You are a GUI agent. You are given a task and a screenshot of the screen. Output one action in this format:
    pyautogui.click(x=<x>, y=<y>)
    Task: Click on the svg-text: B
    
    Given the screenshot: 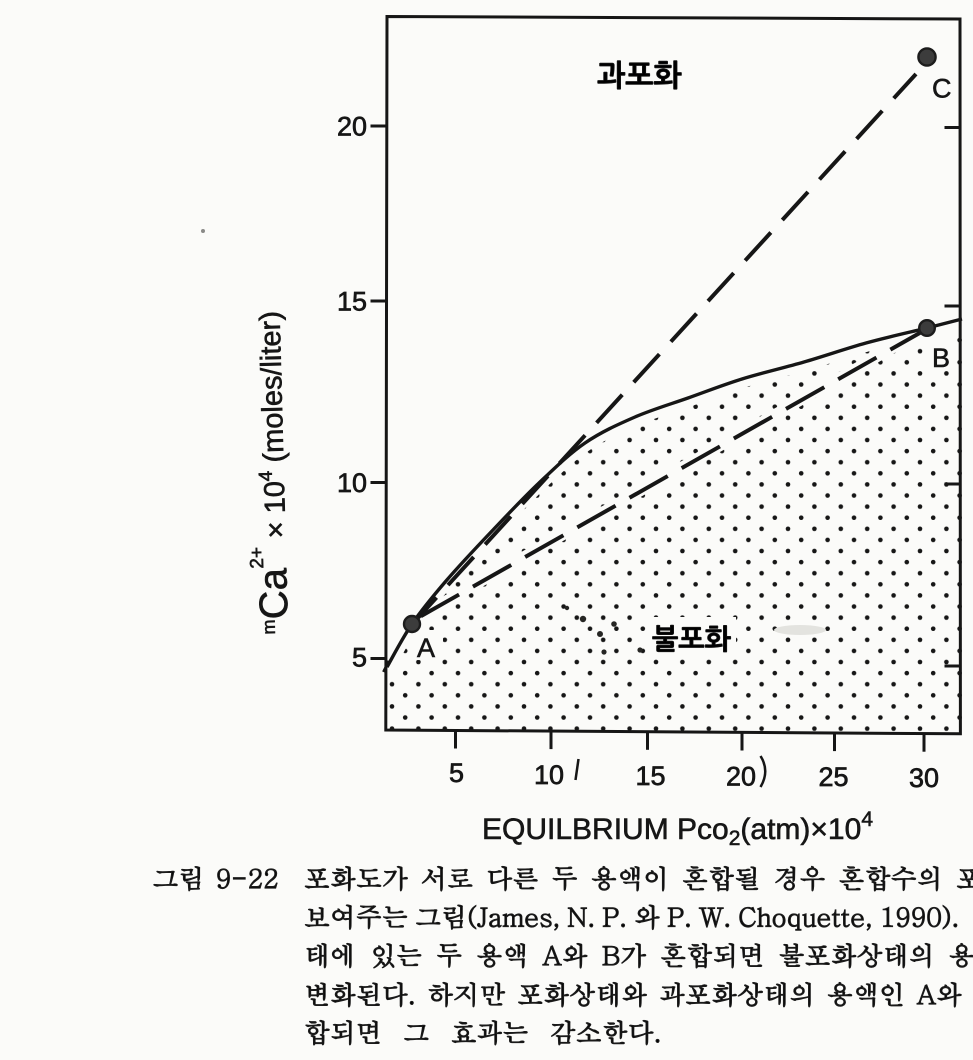 What is the action you would take?
    pyautogui.click(x=941, y=358)
    